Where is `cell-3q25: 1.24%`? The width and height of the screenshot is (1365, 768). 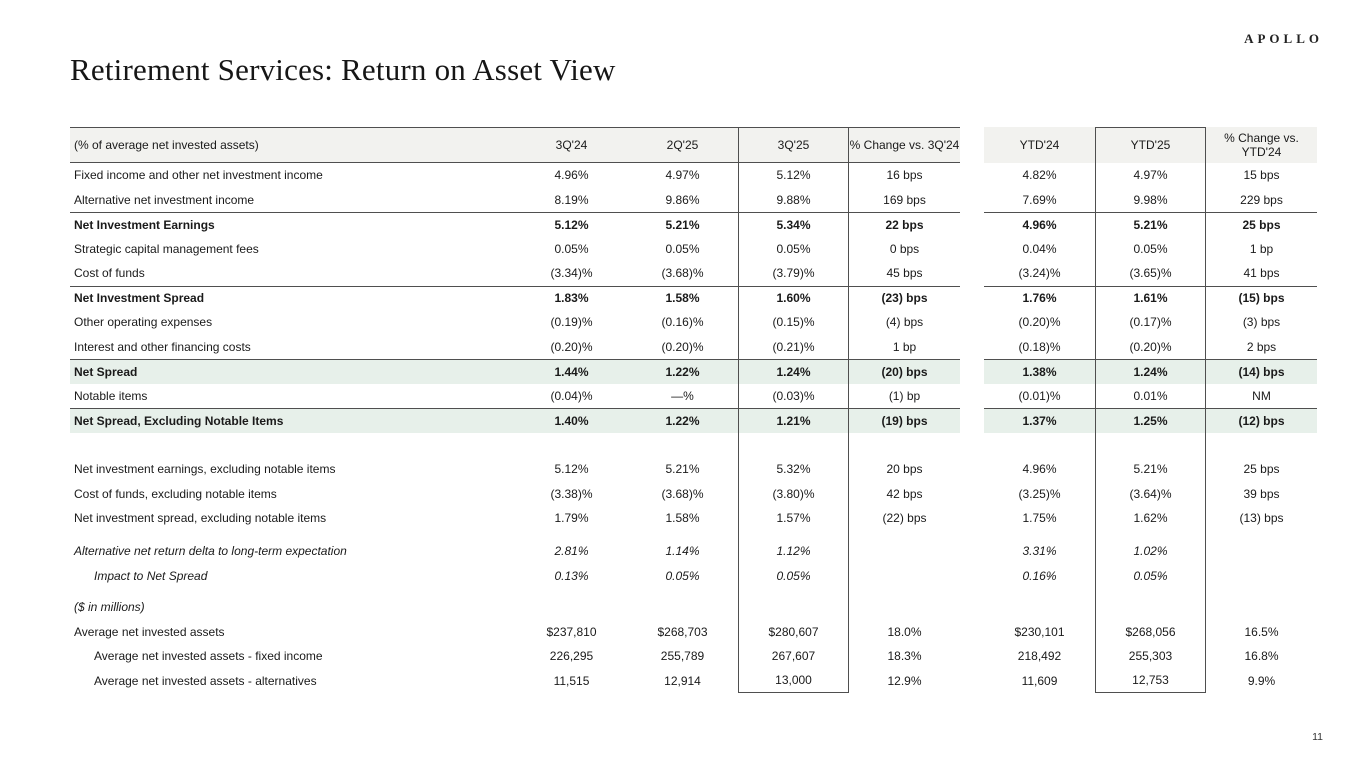 cell-3q25: 1.24% is located at coordinates (793, 371).